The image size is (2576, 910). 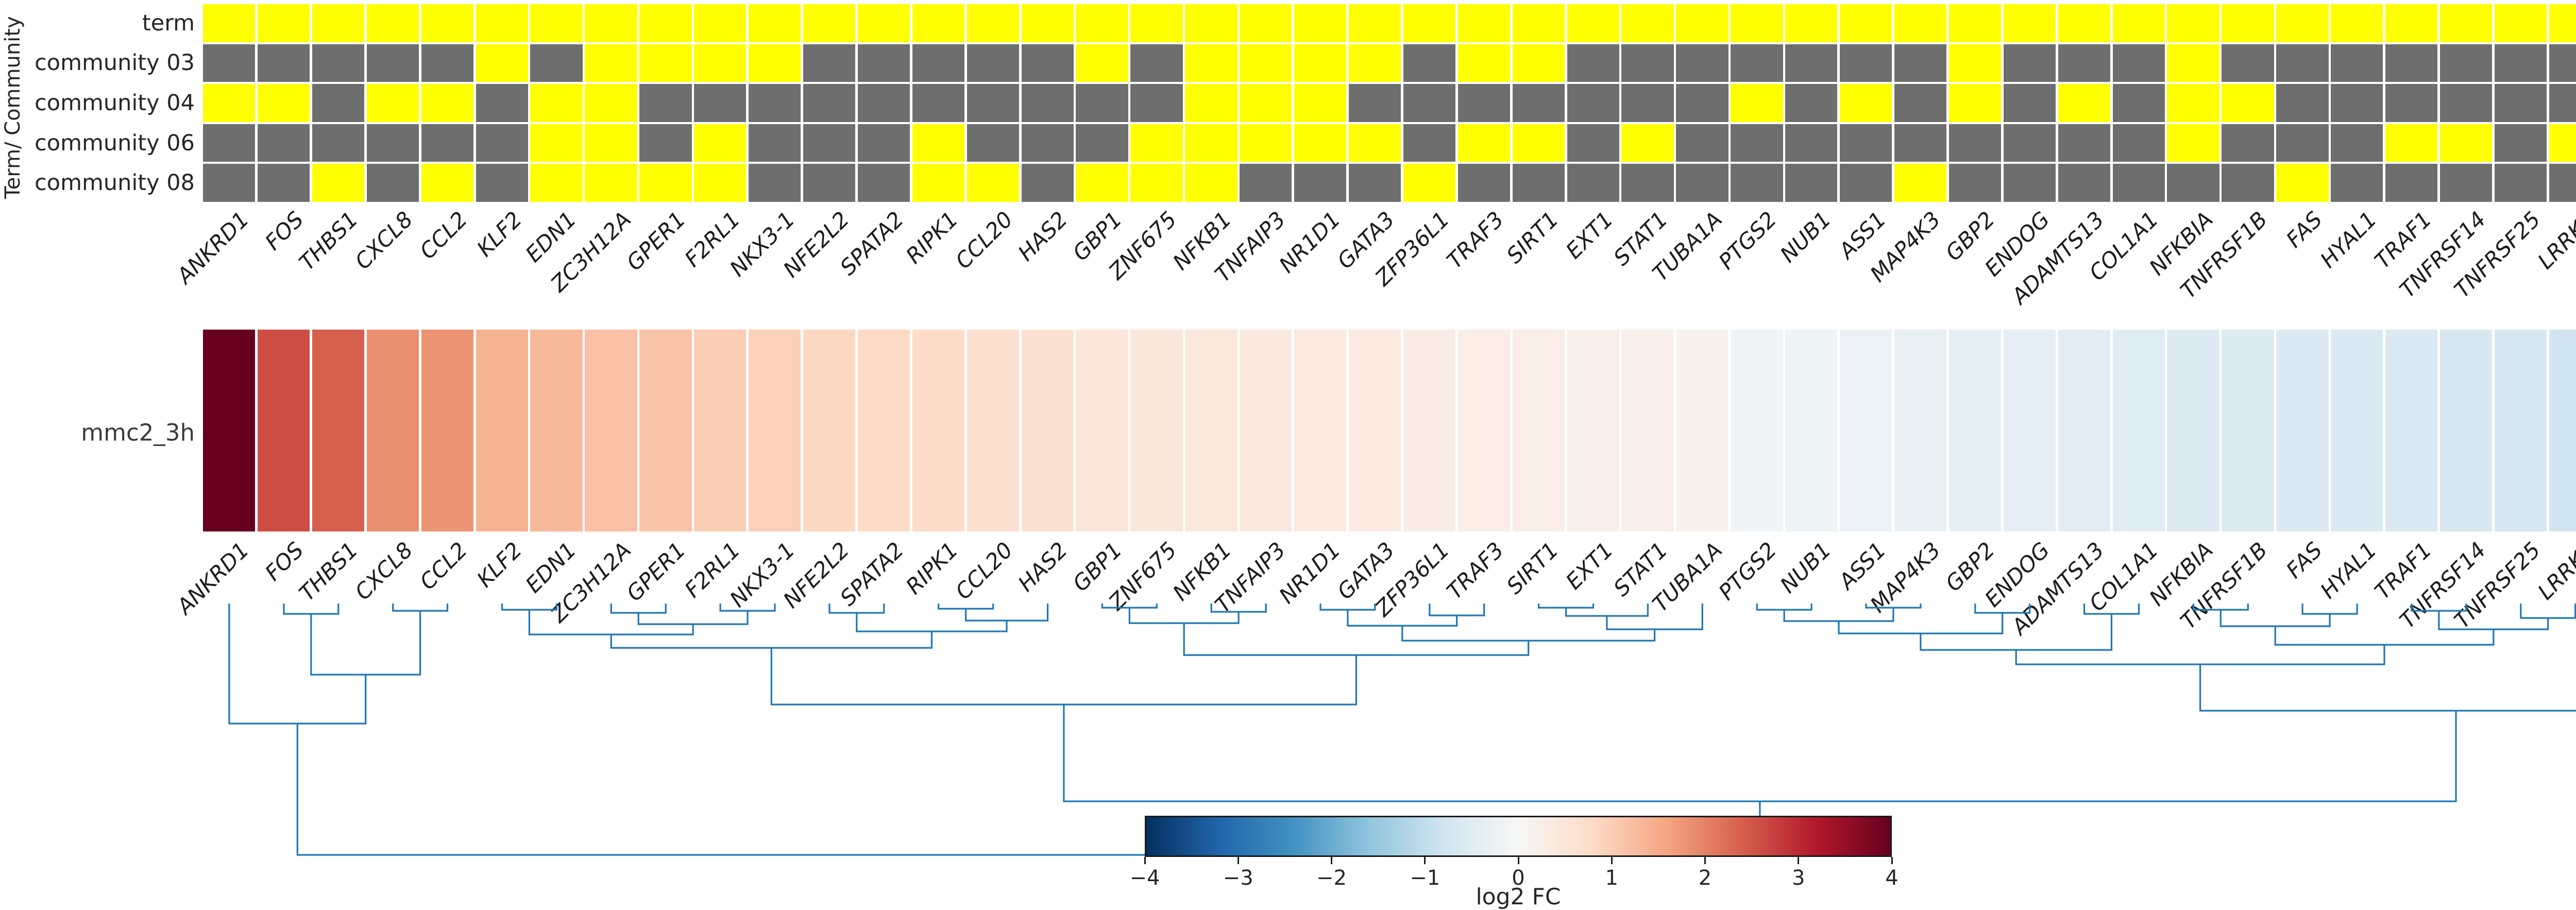 I want to click on colorbar-title: log2 FC, so click(x=1518, y=897).